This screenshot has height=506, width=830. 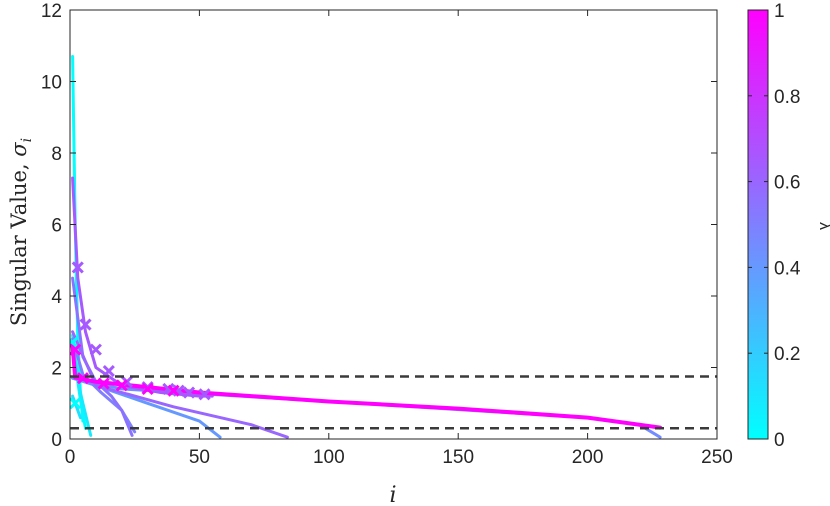 What do you see at coordinates (56, 440) in the screenshot?
I see `y-tick-label: 0` at bounding box center [56, 440].